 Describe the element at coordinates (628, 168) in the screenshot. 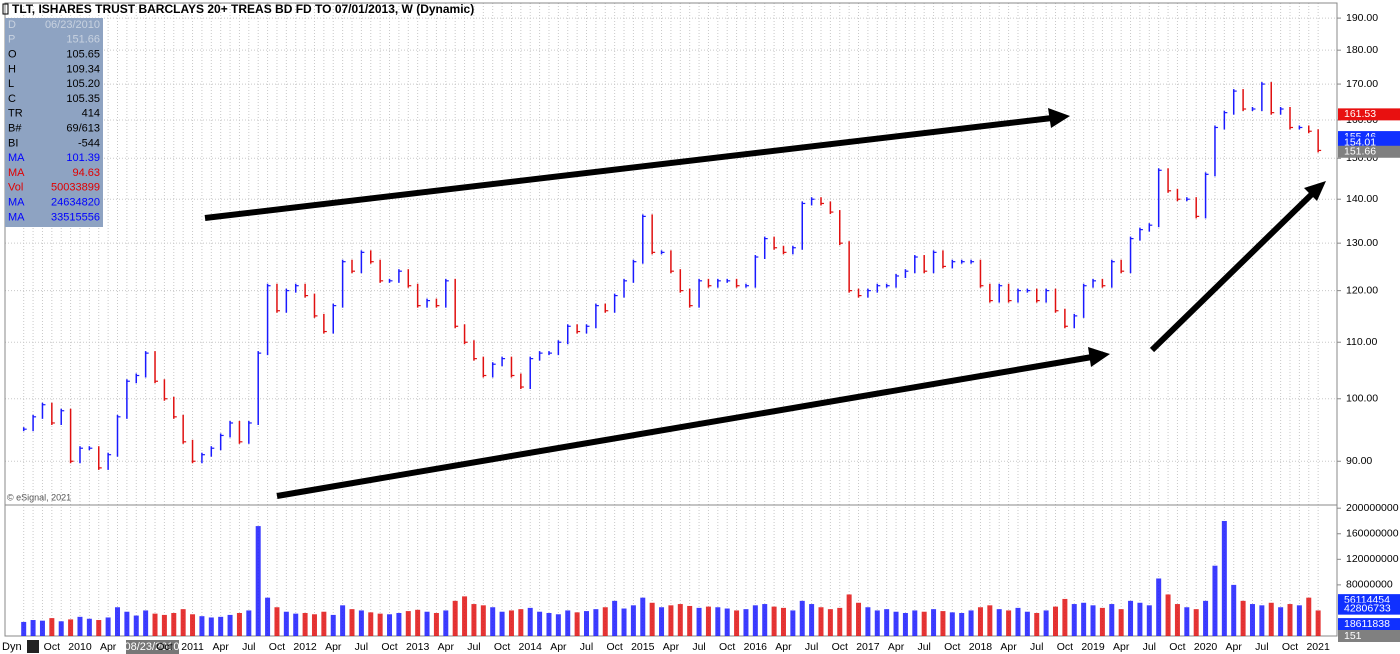

I see `arrow` at that location.